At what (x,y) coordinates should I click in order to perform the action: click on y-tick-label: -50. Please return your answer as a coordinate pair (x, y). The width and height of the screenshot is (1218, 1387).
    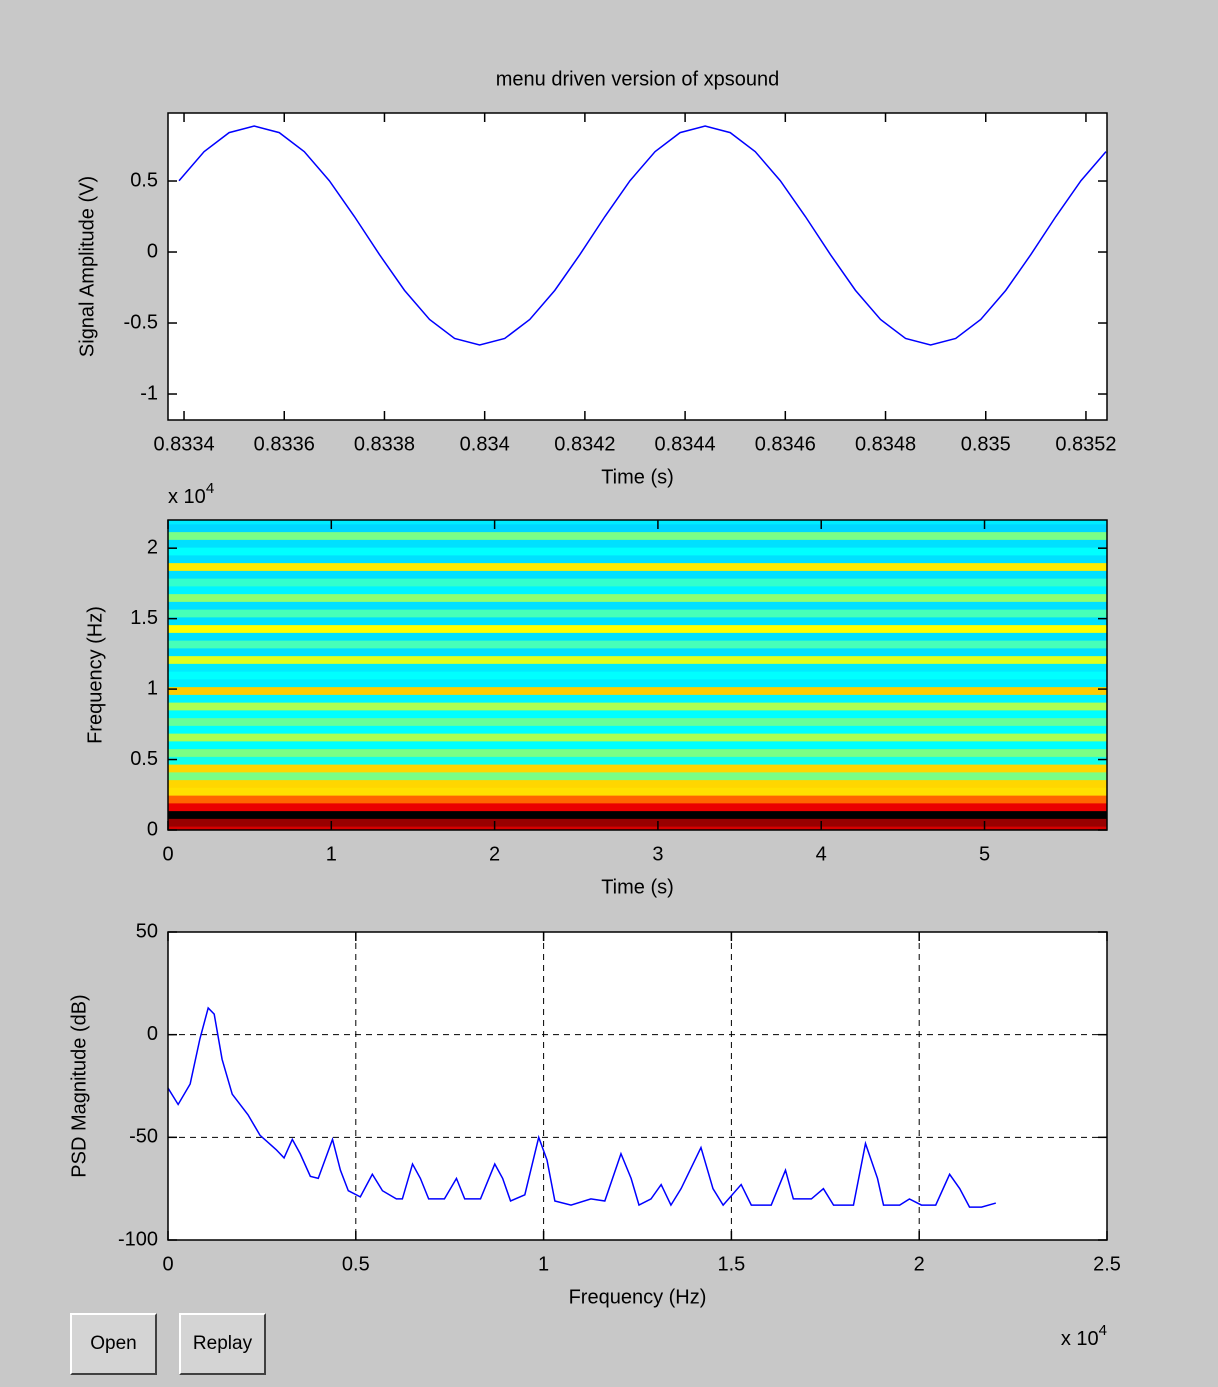
    Looking at the image, I should click on (143, 1137).